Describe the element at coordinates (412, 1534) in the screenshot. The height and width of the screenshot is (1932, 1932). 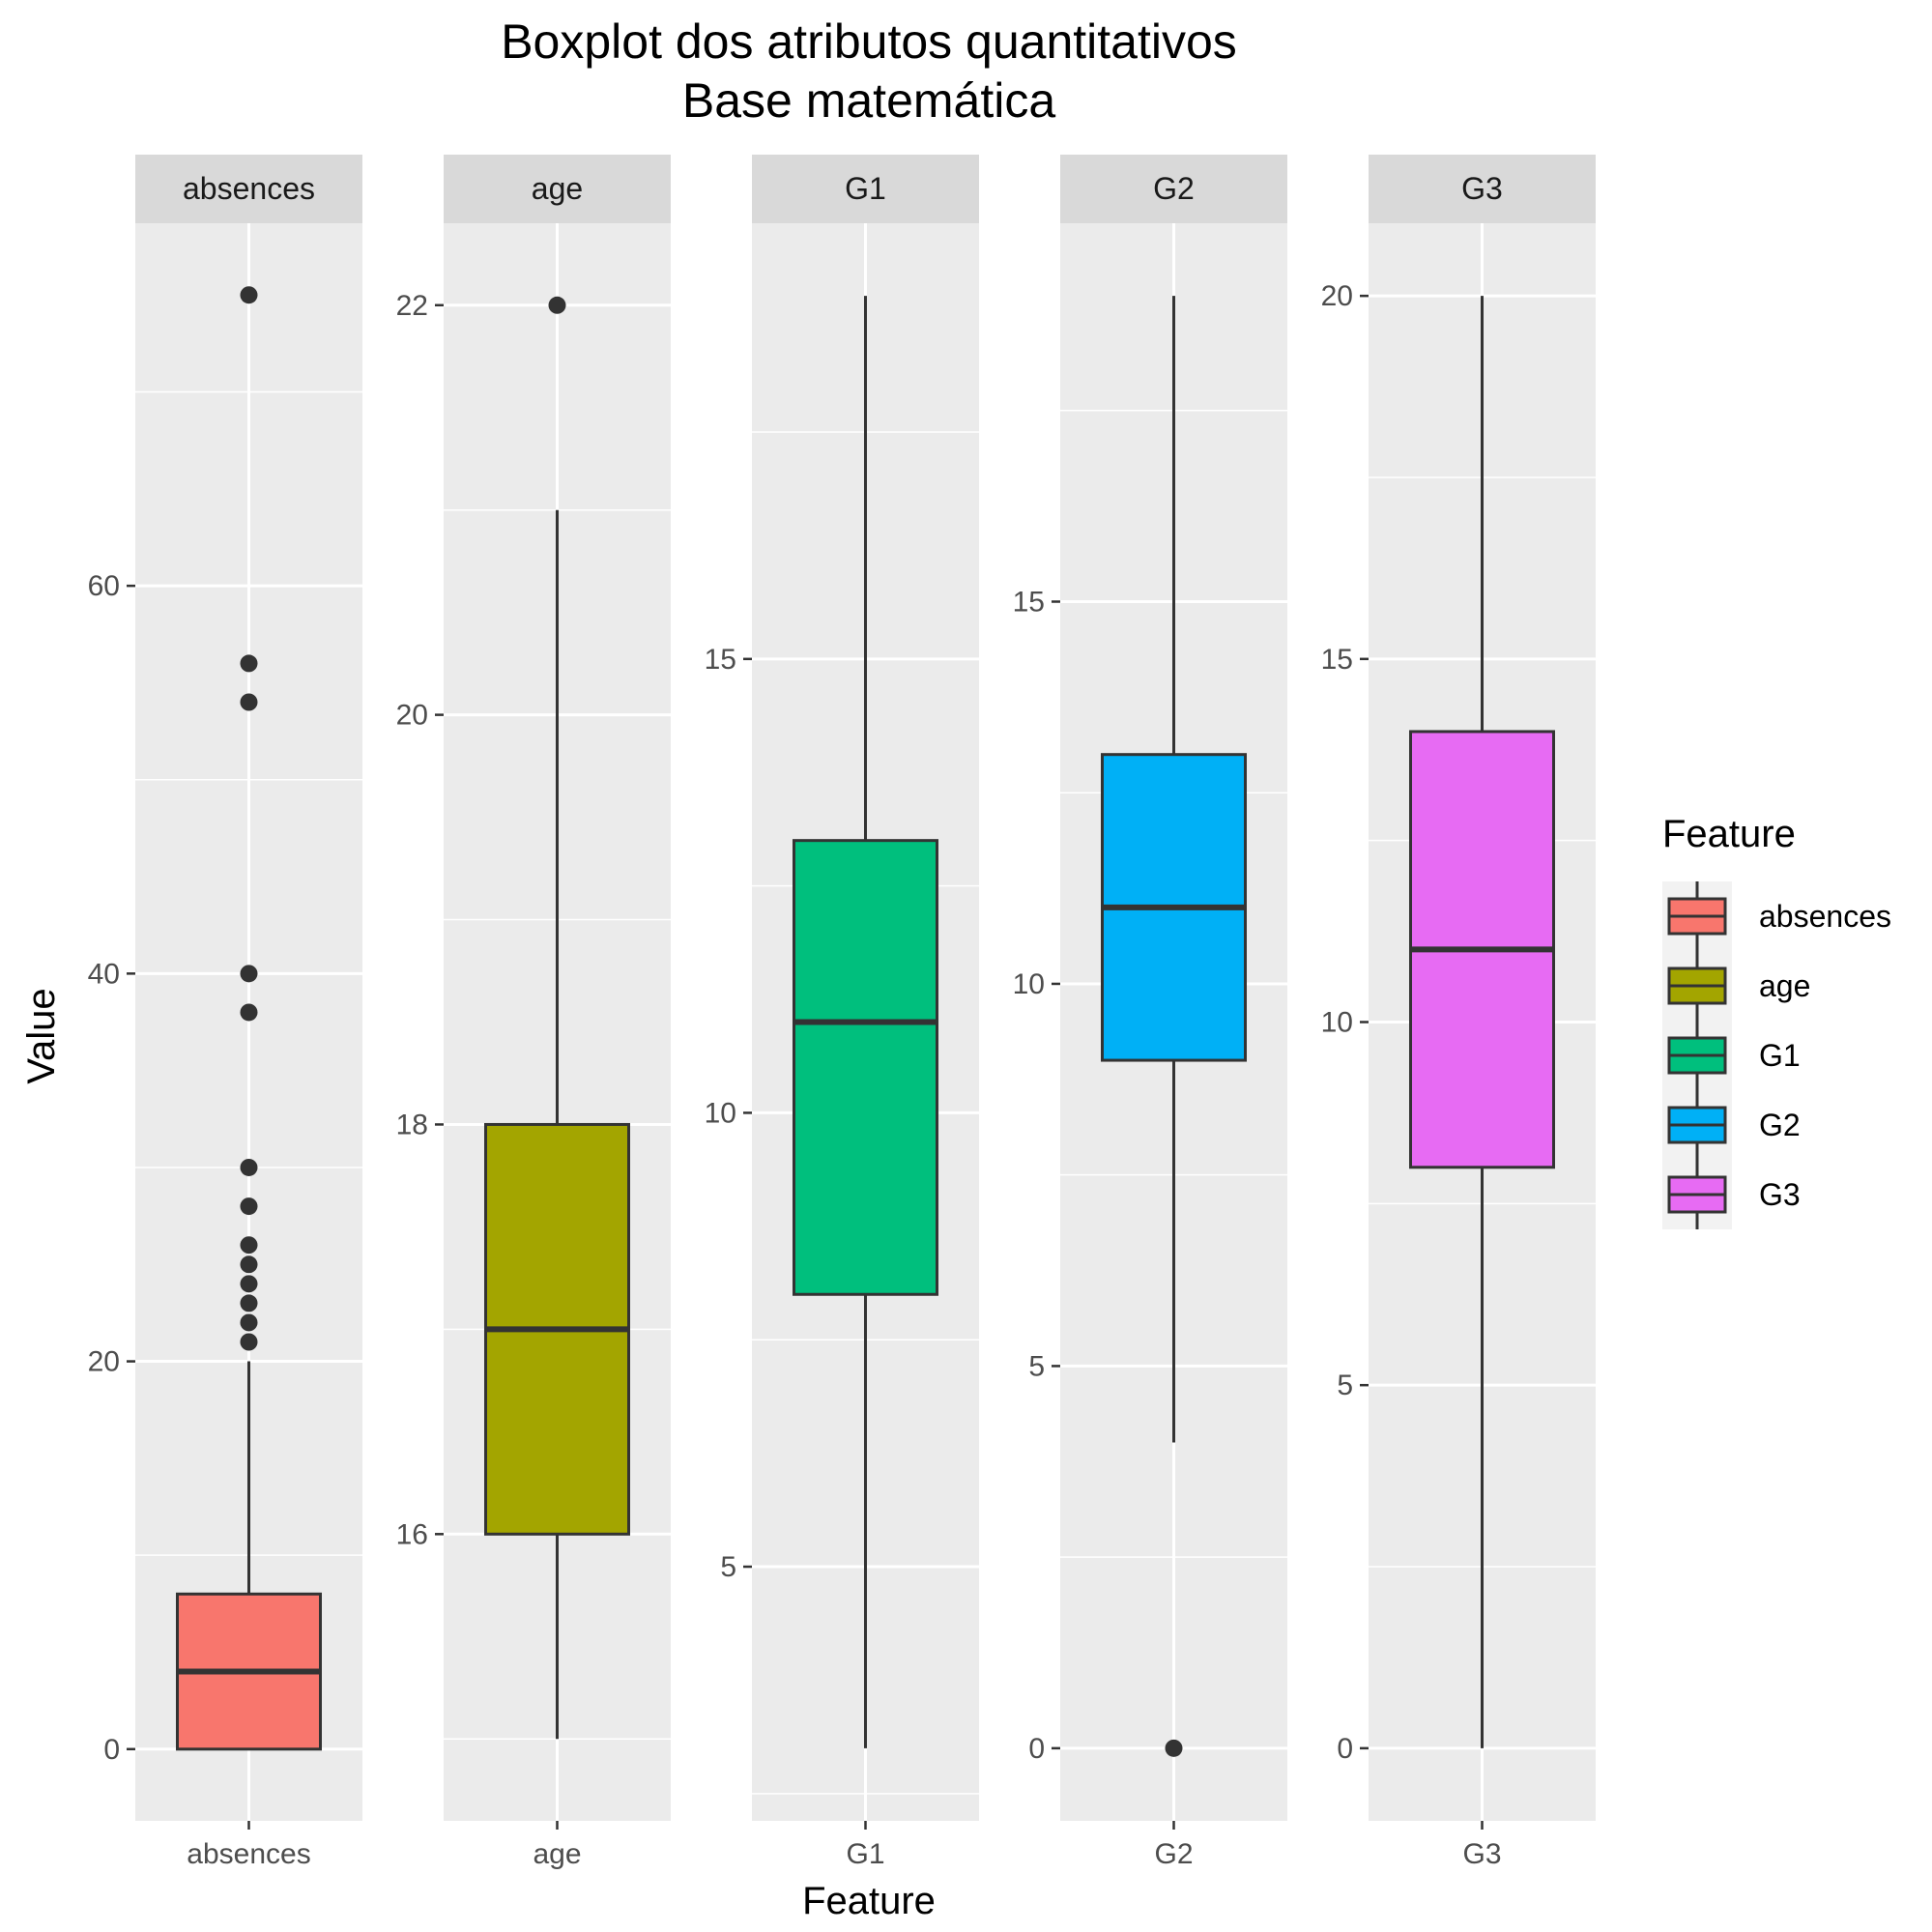
I see `y-tick-label: 16` at that location.